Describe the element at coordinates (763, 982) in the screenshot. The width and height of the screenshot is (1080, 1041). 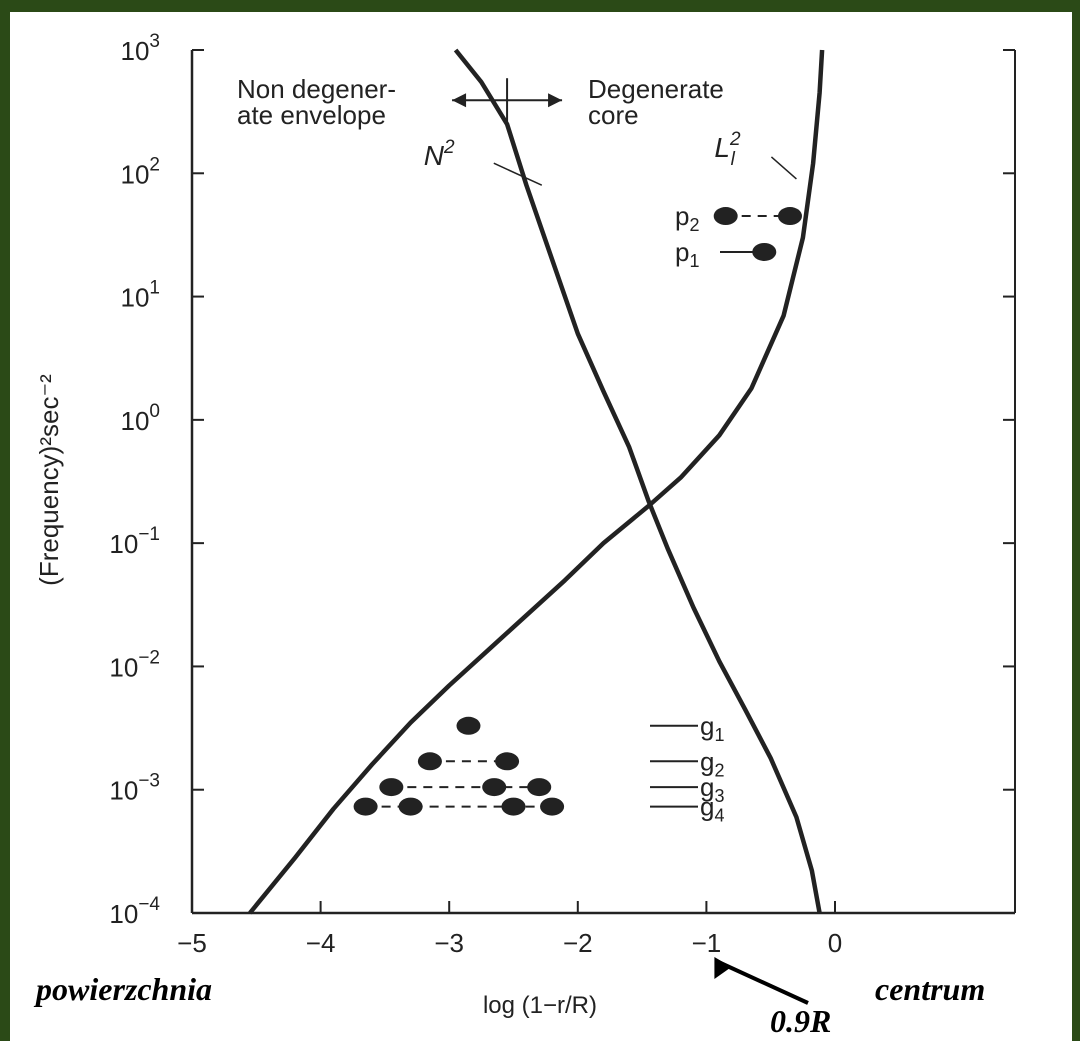
I see `radius-arrow` at that location.